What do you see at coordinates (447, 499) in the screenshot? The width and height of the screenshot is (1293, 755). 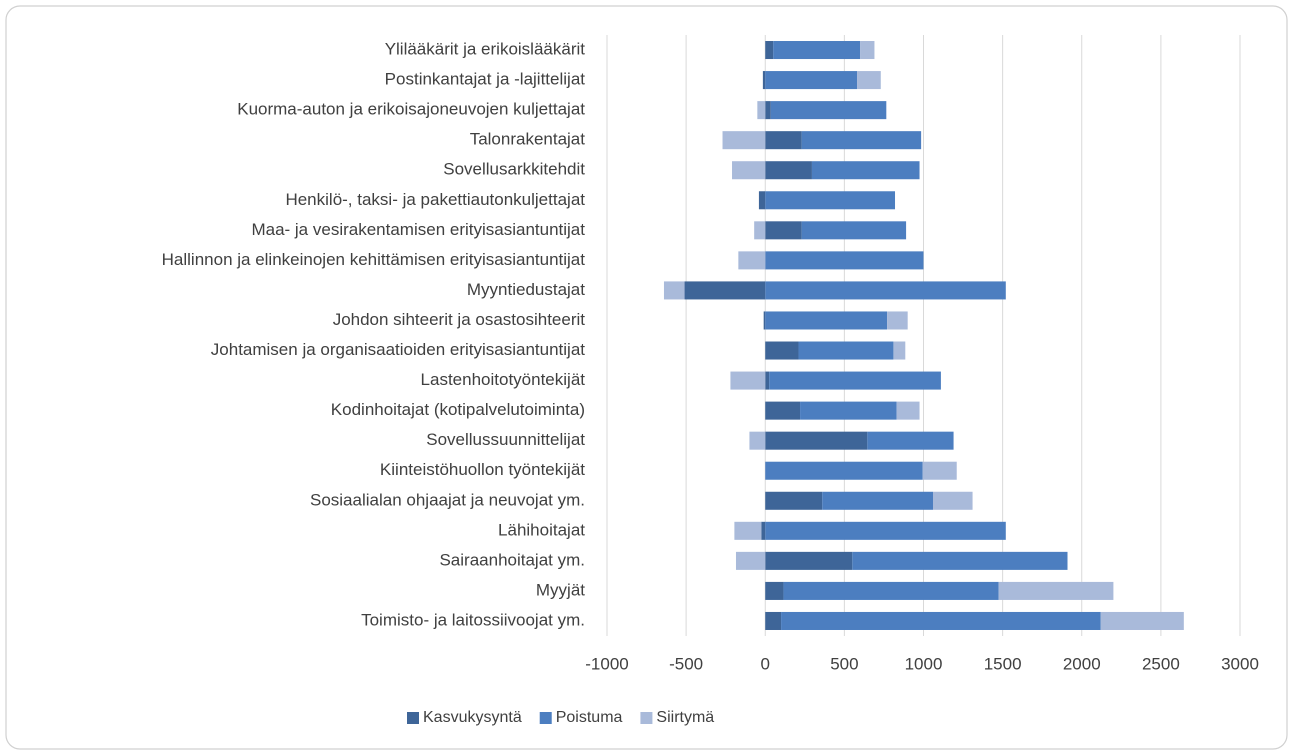 I see `y-tick-label: Sosiaalialan ohjaajat ja neuvojat ym.` at bounding box center [447, 499].